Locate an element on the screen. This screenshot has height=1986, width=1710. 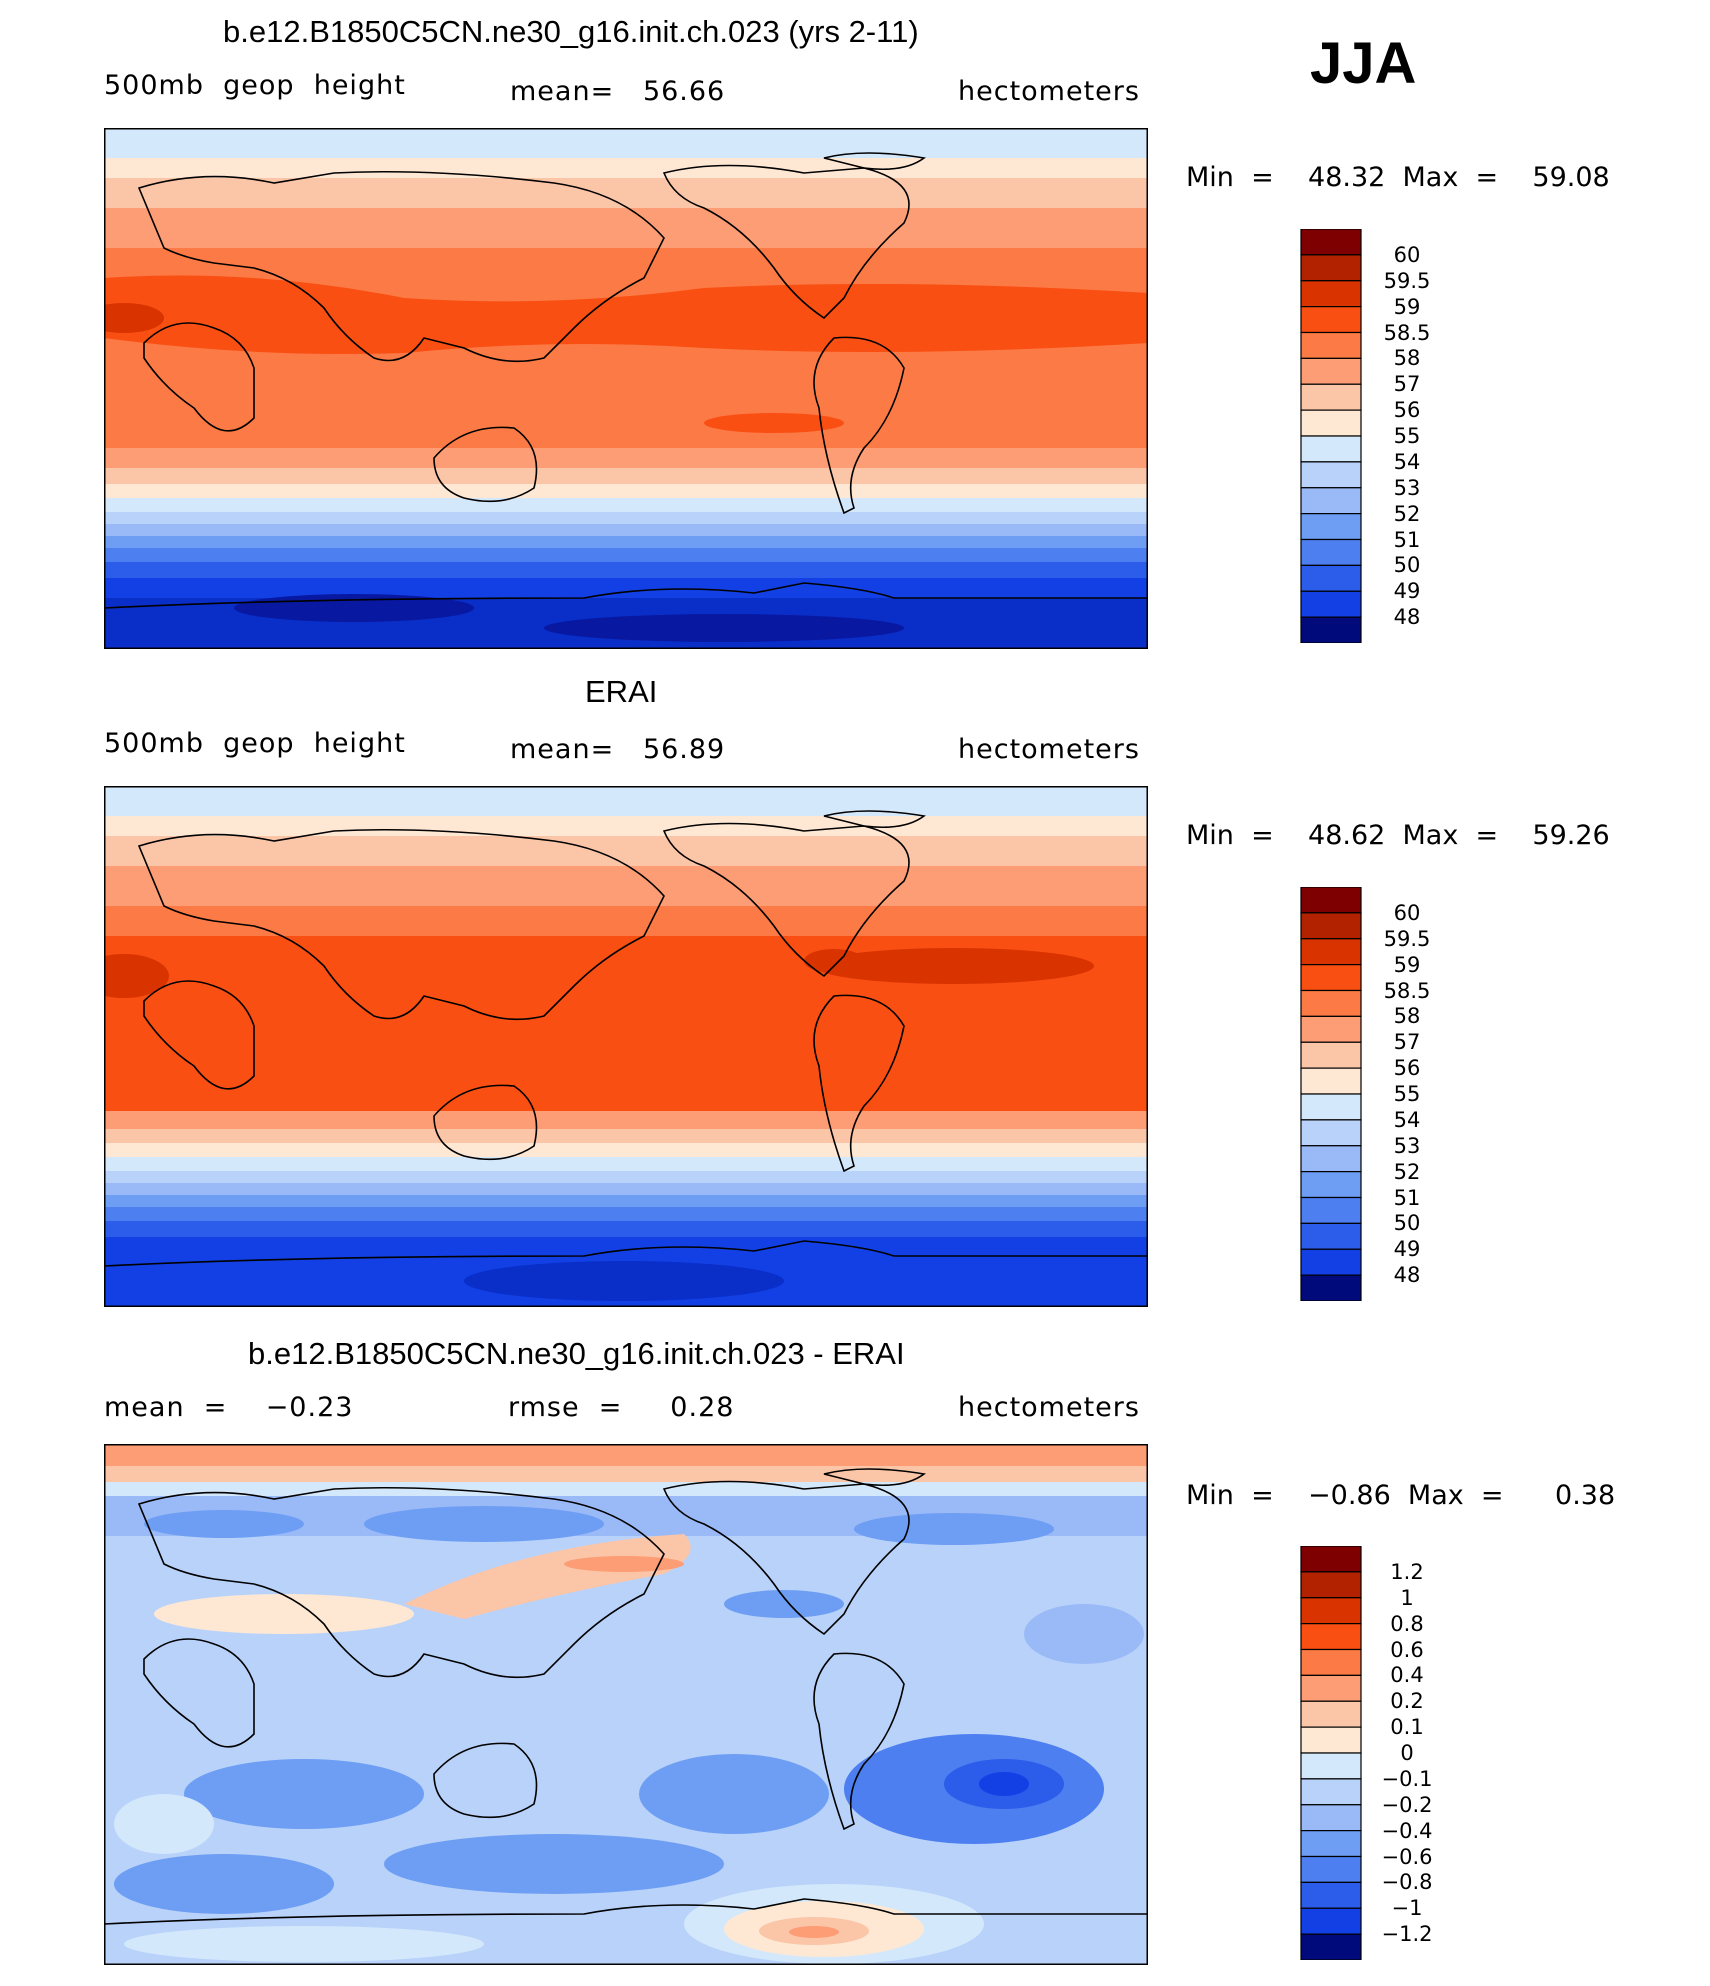
panel3-minmax: Min = −0.86 Max = 0.38 is located at coordinates (1401, 1495).